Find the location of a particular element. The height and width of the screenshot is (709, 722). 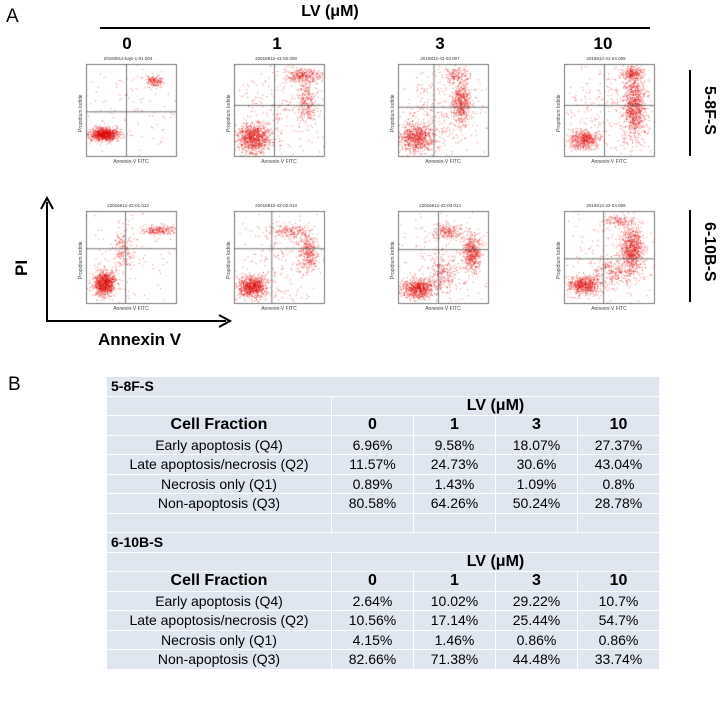

percent-cell: 4.15% is located at coordinates (372, 639).